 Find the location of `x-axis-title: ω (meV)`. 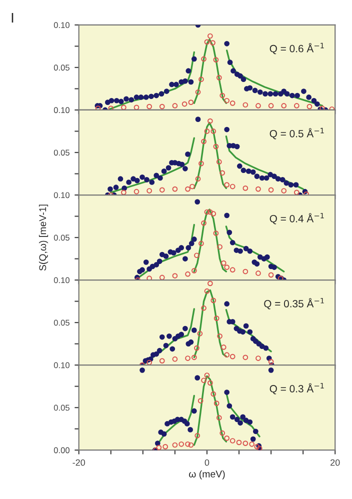

x-axis-title: ω (meV) is located at coordinates (206, 475).